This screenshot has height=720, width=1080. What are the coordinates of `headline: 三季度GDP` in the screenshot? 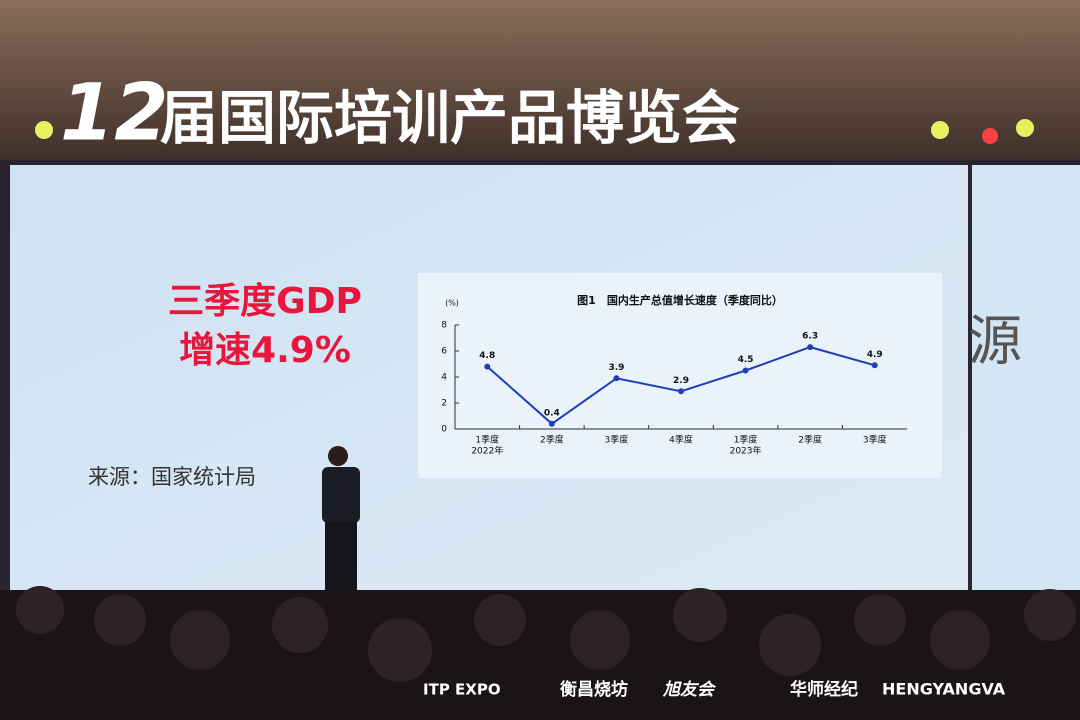 It's located at (265, 301).